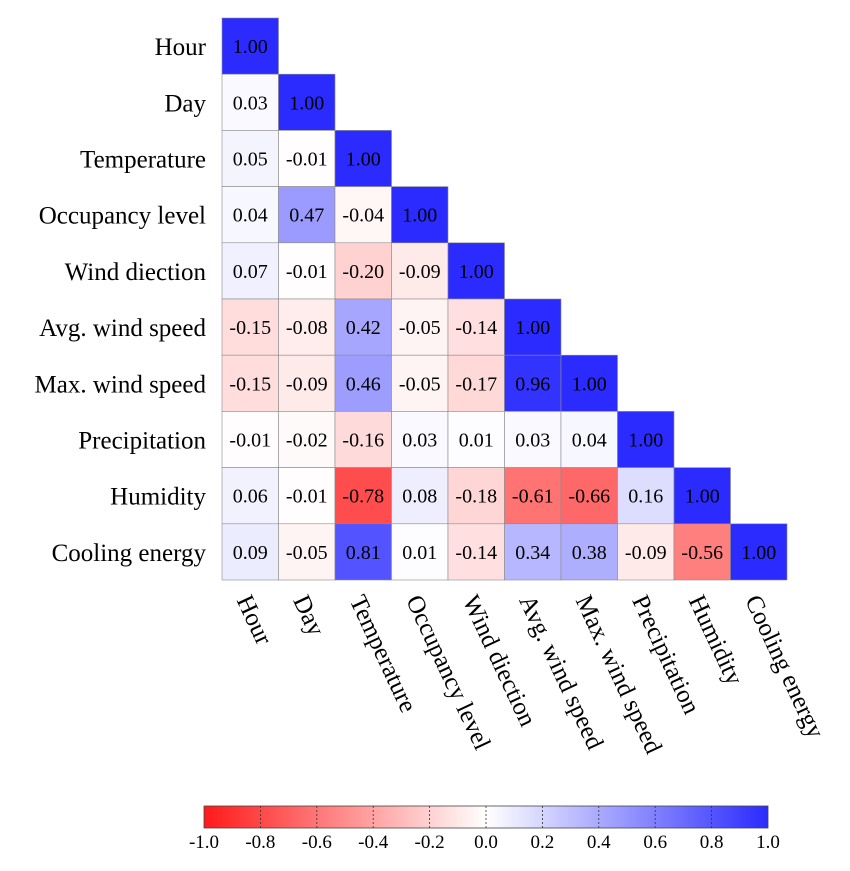 This screenshot has height=871, width=850. I want to click on cell-value-label: 0.06, so click(250, 497).